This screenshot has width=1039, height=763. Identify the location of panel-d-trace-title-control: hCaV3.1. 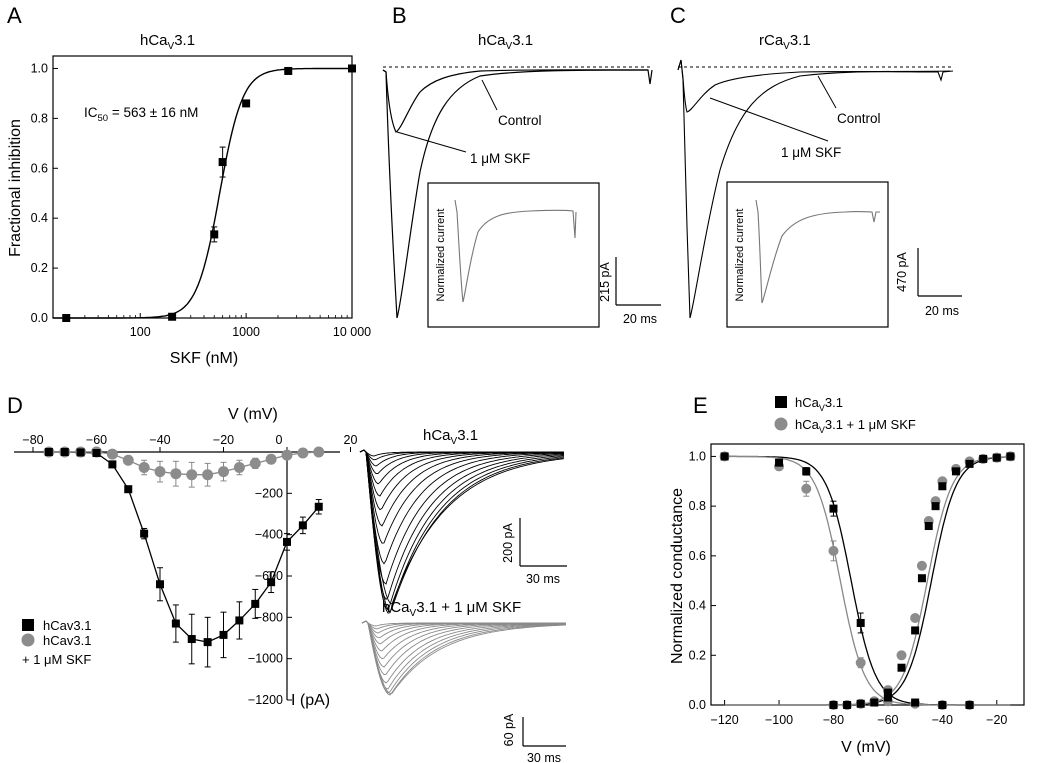
(450, 437).